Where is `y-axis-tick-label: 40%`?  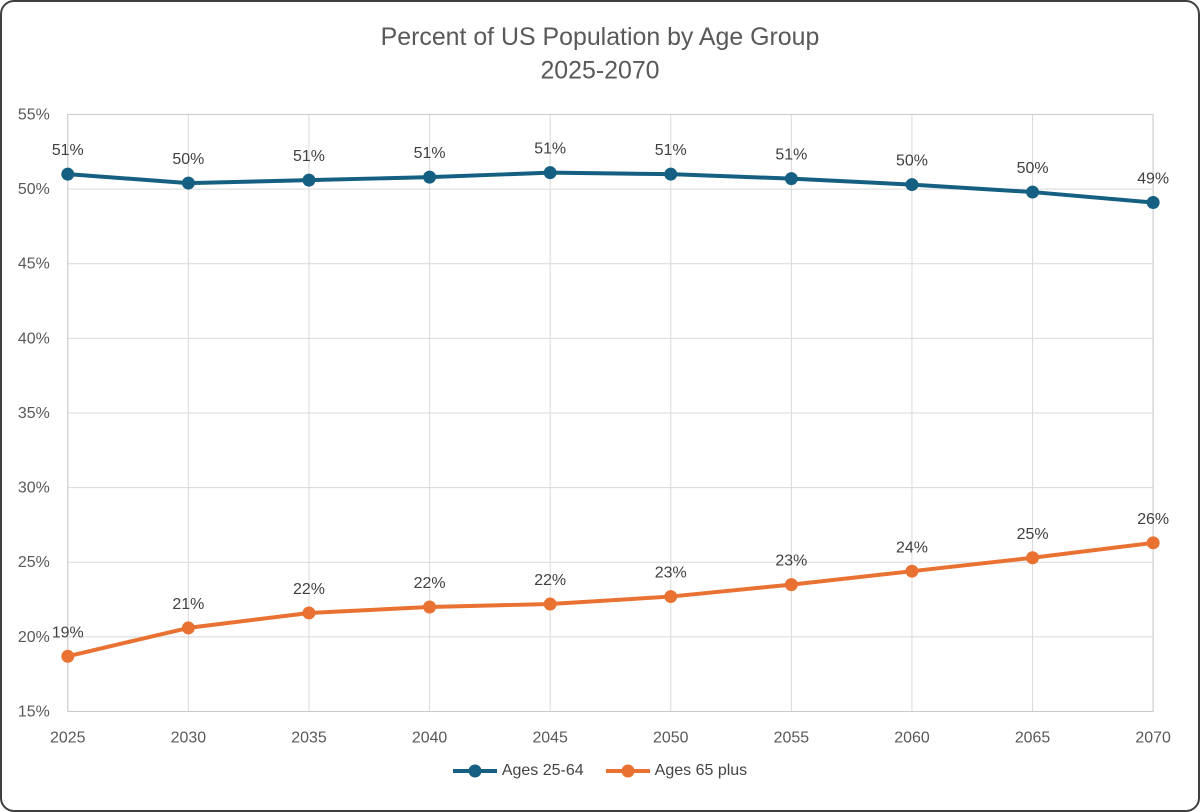
y-axis-tick-label: 40% is located at coordinates (34, 338).